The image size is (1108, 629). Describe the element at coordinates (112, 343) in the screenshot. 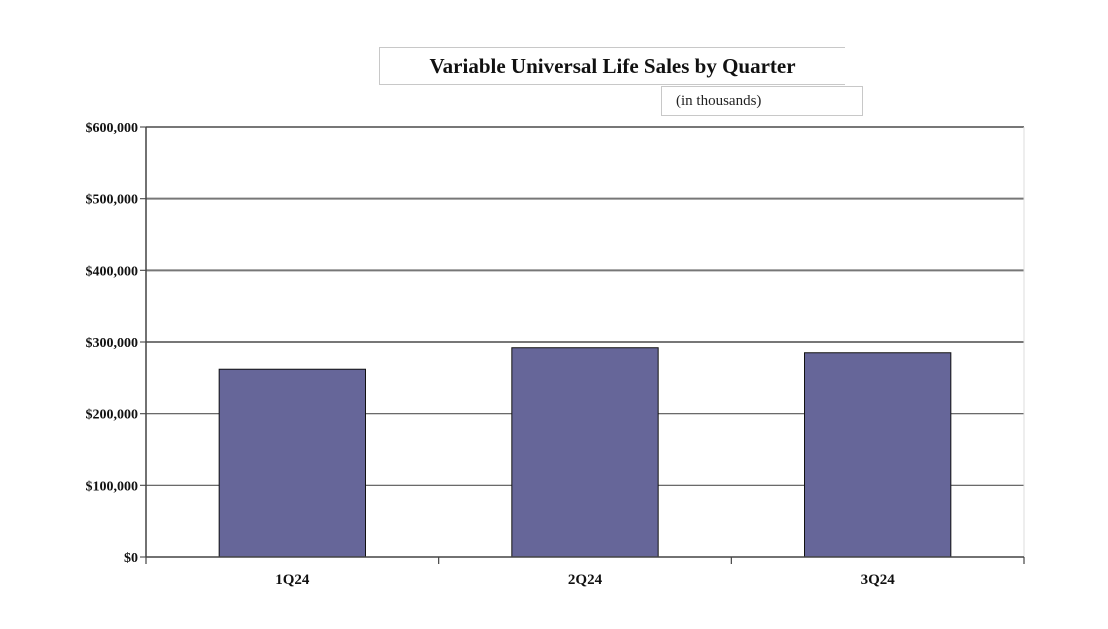

I see `y-tick-label: $300,000` at that location.